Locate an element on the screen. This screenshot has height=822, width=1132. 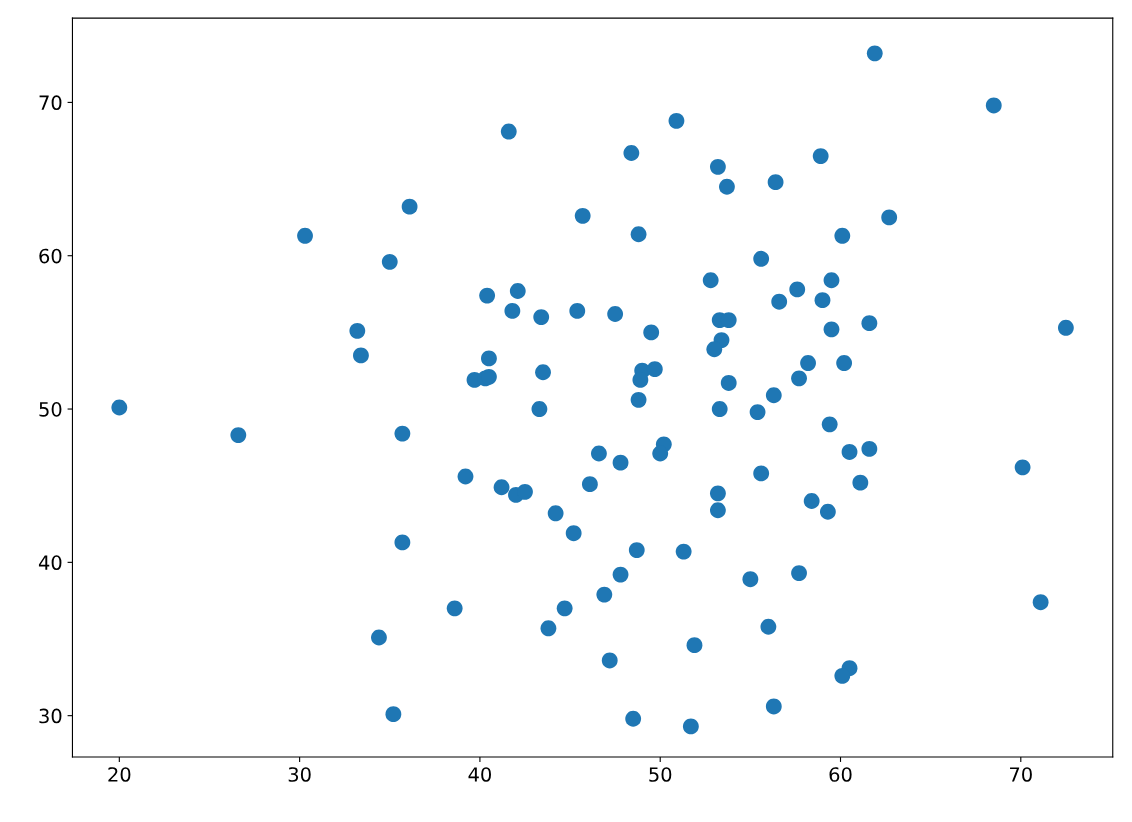
x-tick-label: 30 is located at coordinates (299, 774).